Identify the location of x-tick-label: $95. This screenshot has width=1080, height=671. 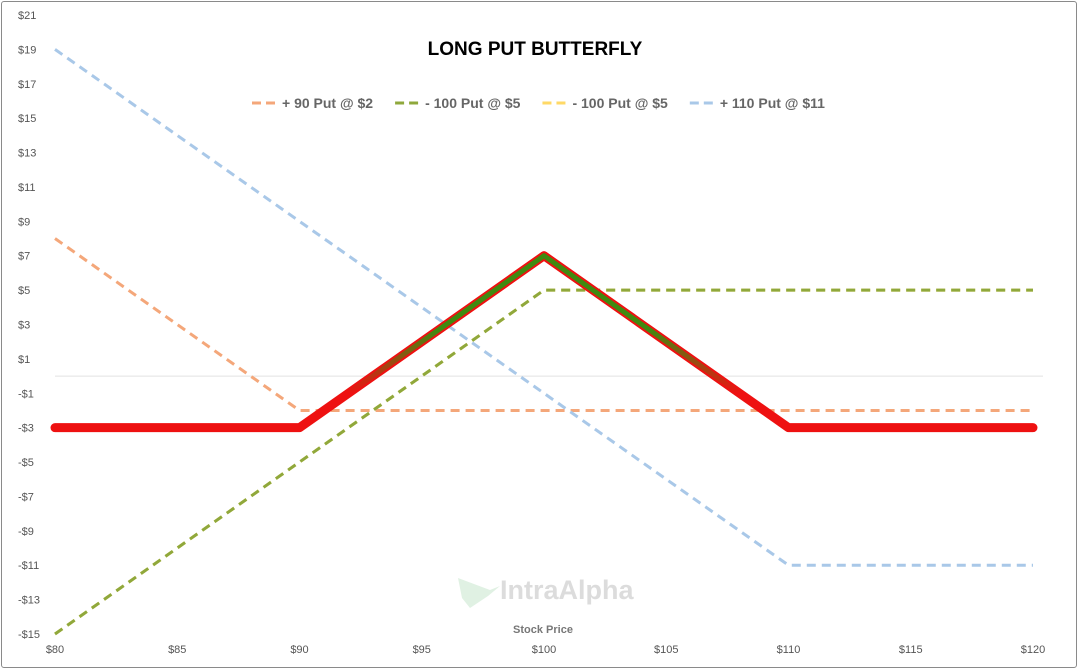
(422, 650).